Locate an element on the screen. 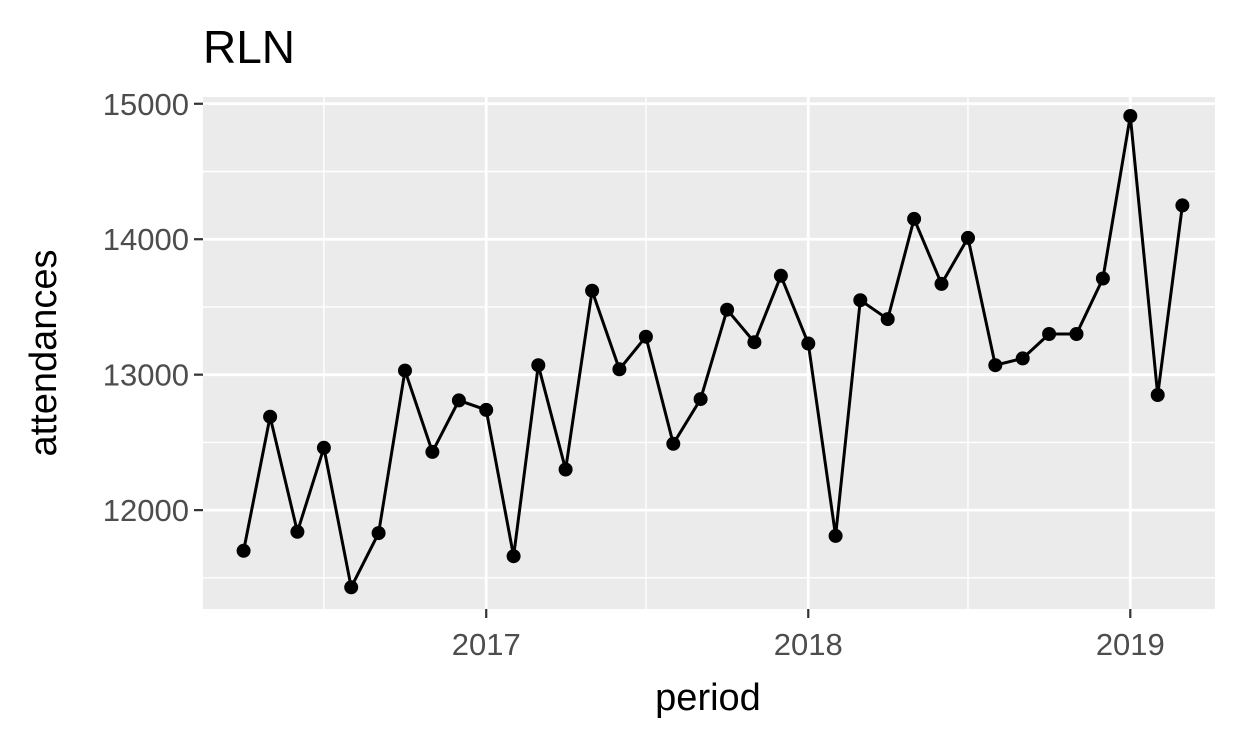 The width and height of the screenshot is (1237, 743). y-tick-label: 15000 is located at coordinates (146, 104).